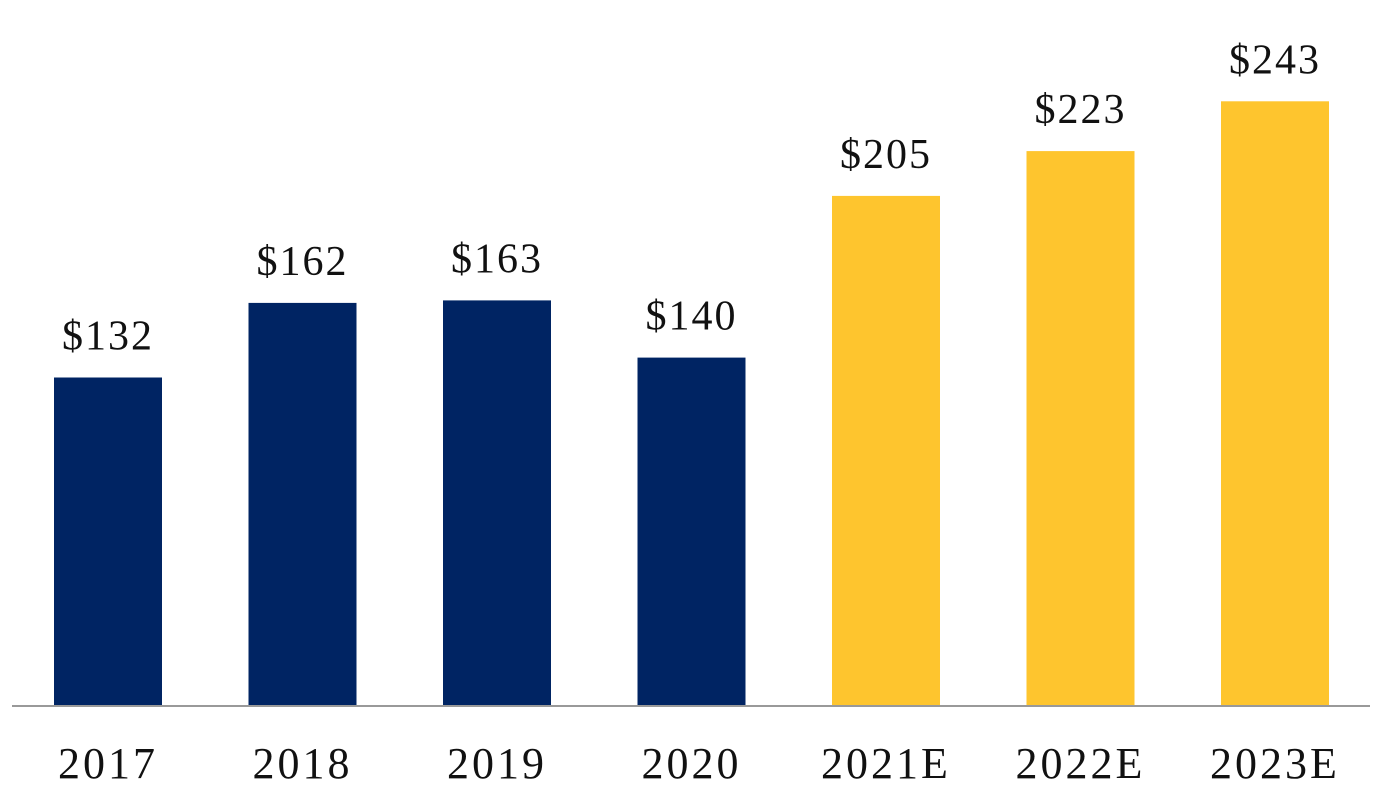  Describe the element at coordinates (886, 450) in the screenshot. I see `bar-2021e` at that location.